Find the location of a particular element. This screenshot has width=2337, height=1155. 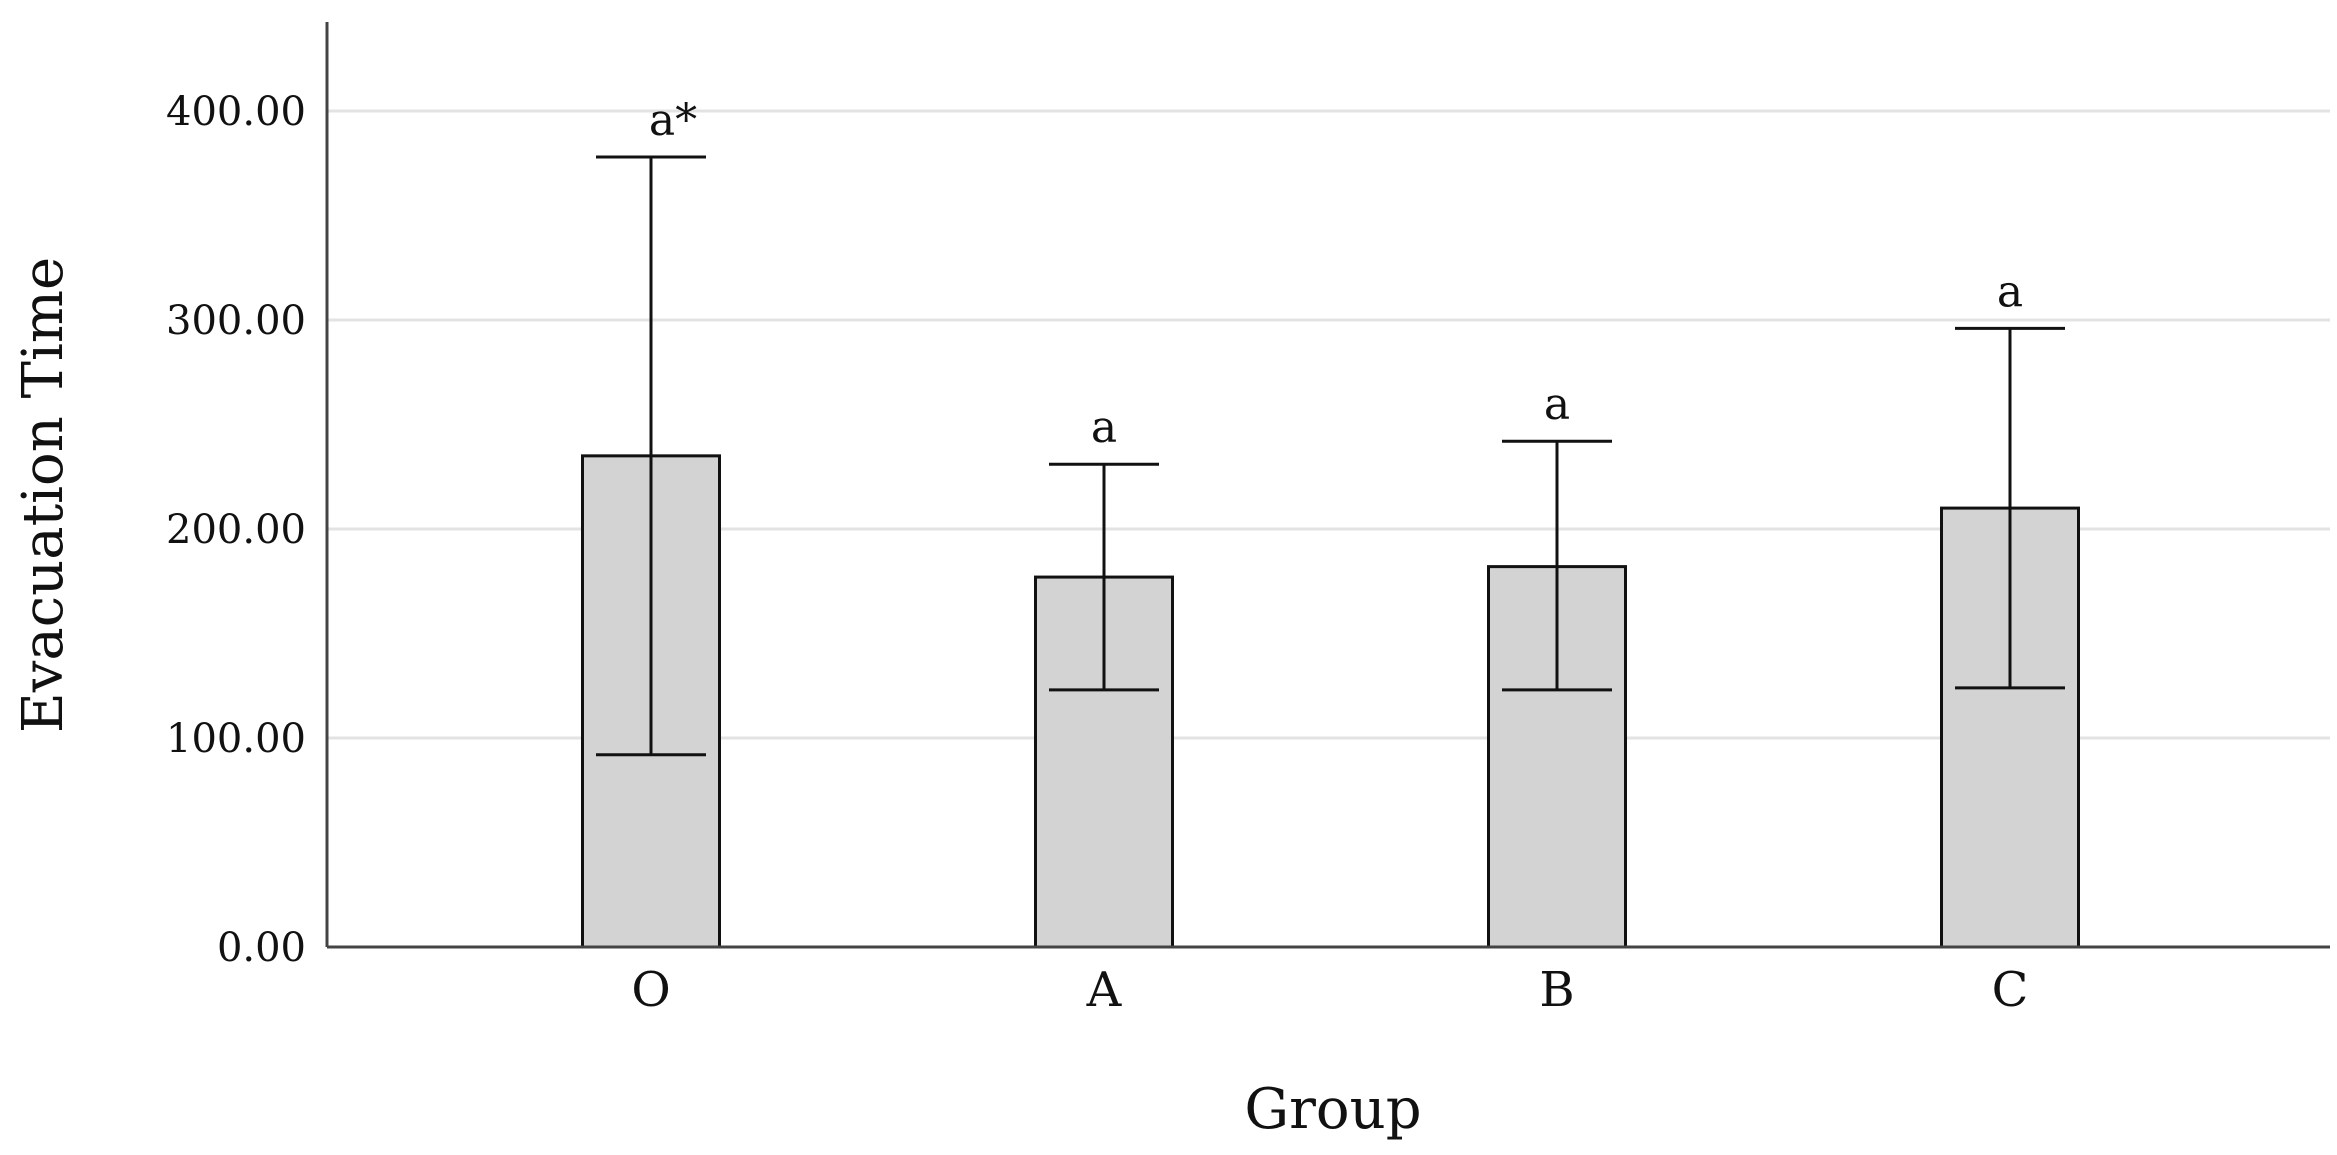

annotation-A: a is located at coordinates (1104, 427).